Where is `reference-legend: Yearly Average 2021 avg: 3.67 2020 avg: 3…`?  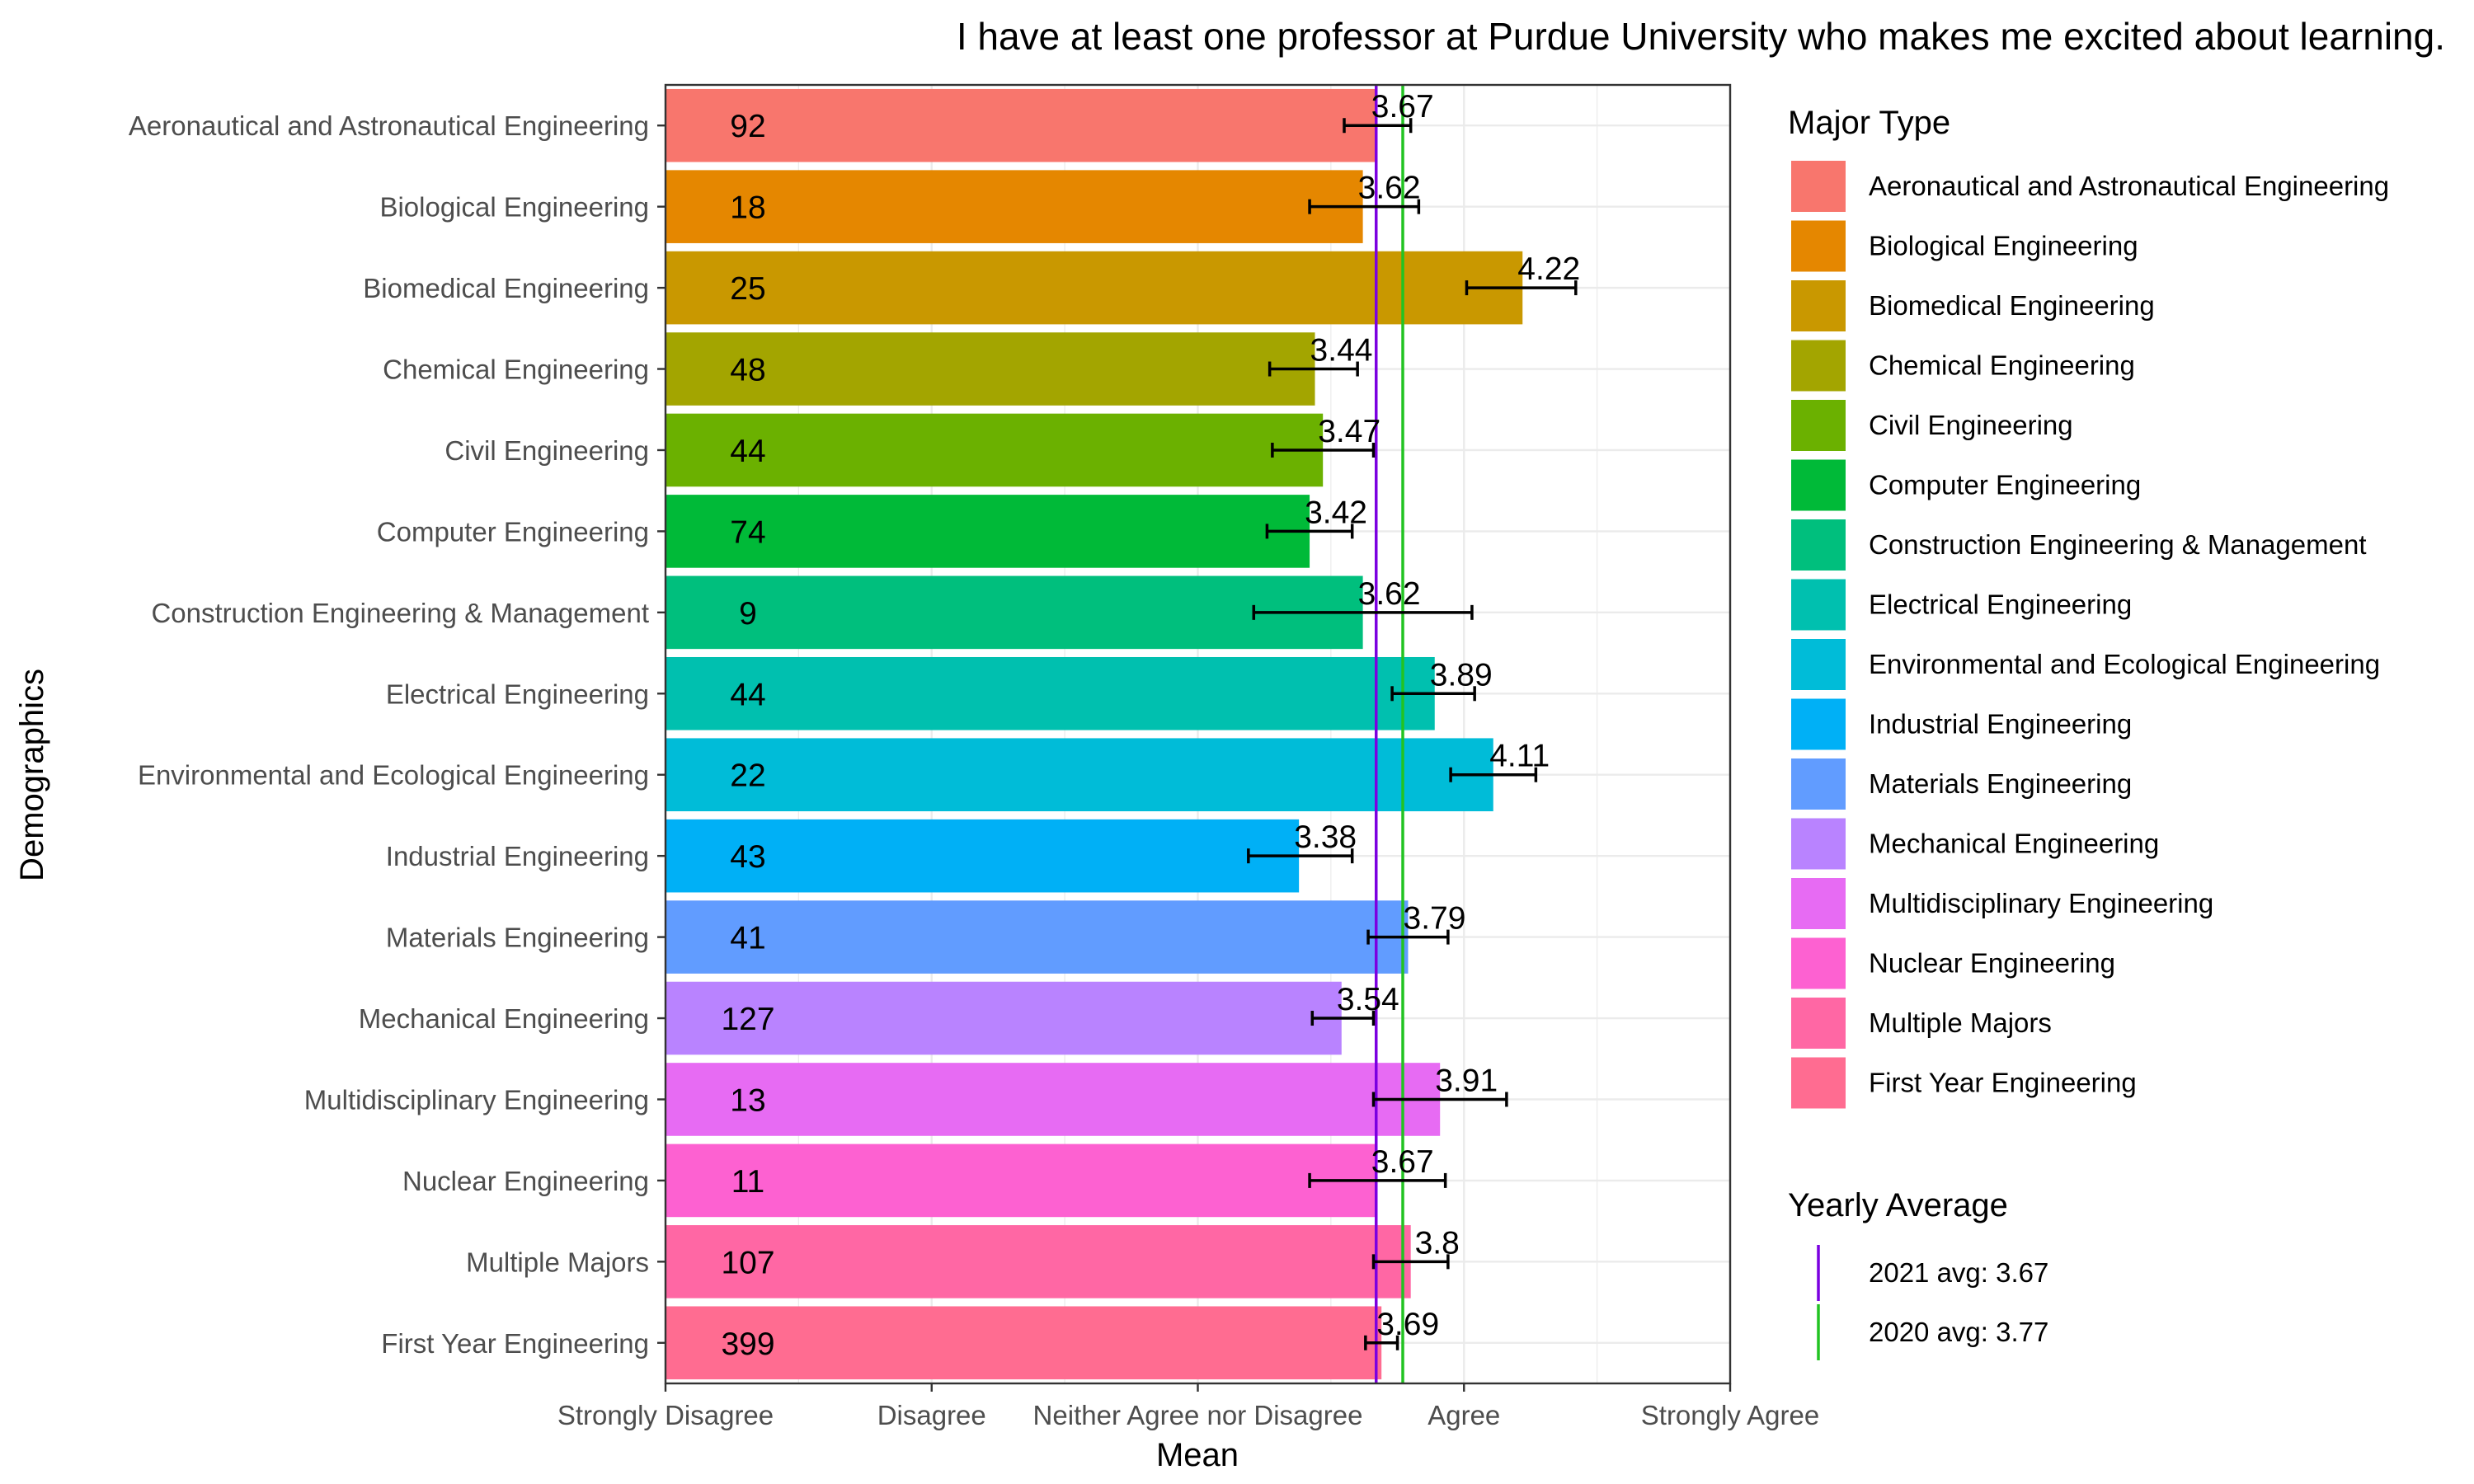 reference-legend: Yearly Average 2021 avg: 3.67 2020 avg: 3… is located at coordinates (1918, 1273).